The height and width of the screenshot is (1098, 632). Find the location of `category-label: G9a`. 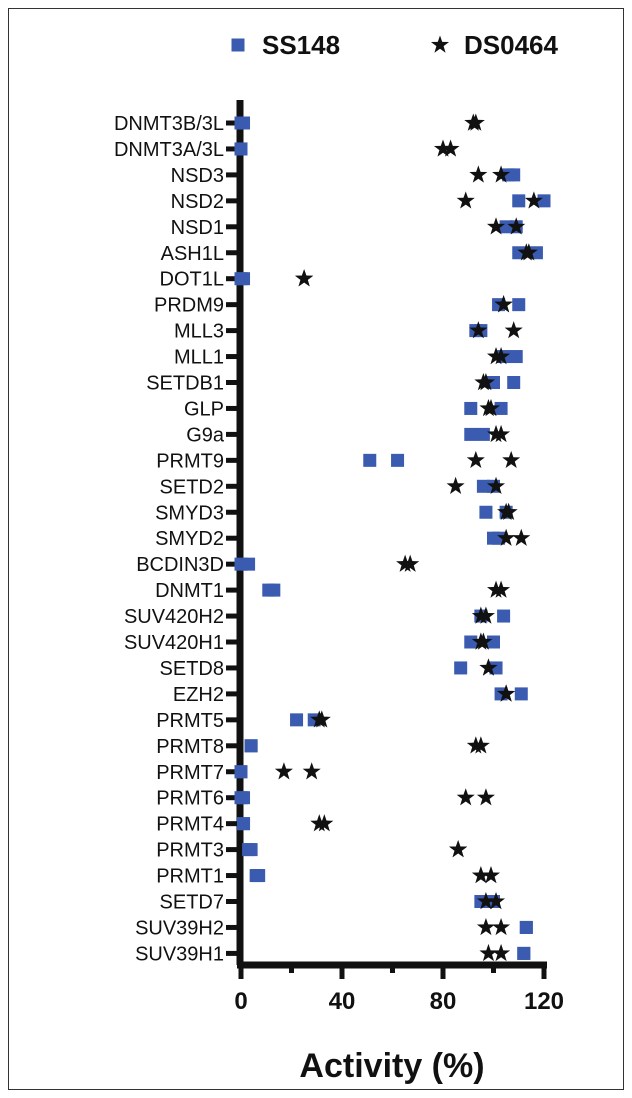

category-label: G9a is located at coordinates (205, 435).